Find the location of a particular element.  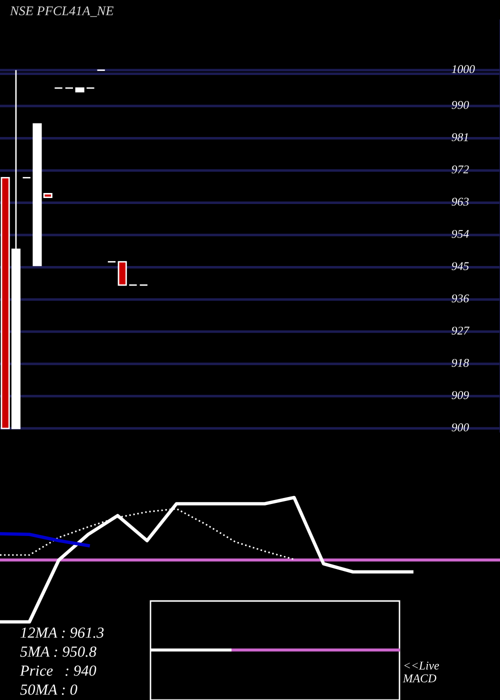

text: Price : 940 is located at coordinates (58, 671).